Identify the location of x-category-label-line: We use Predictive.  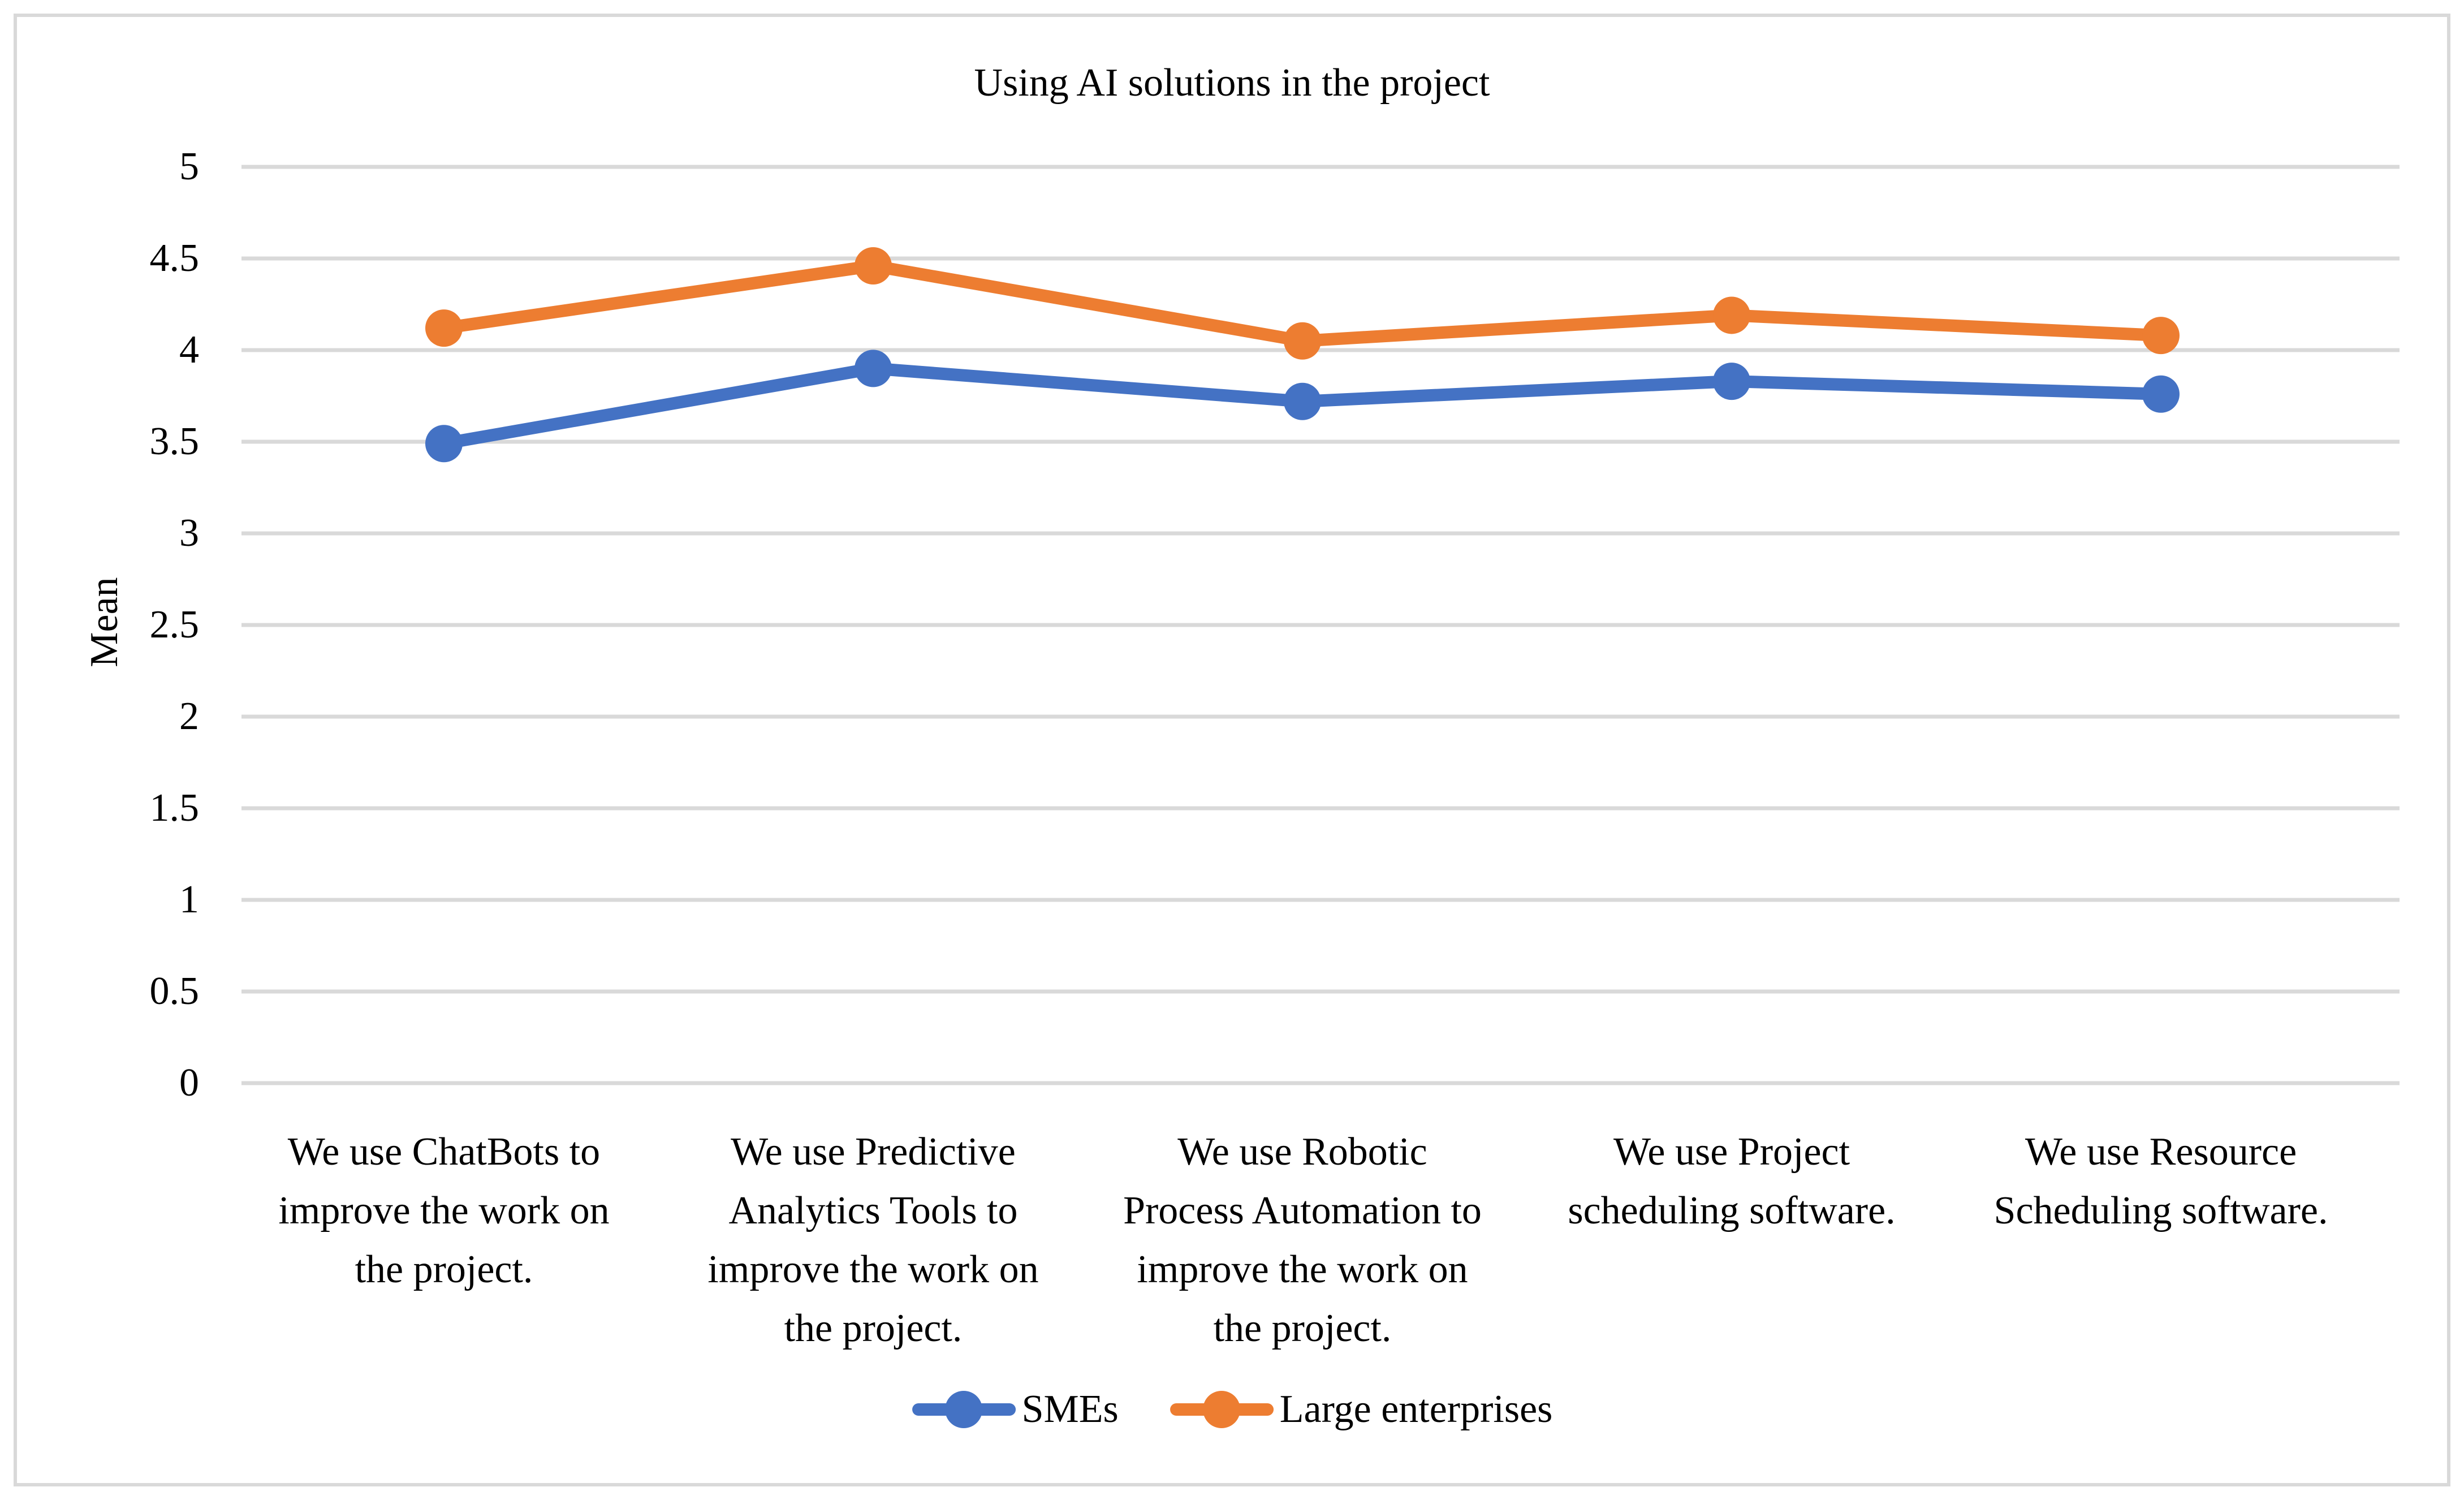
(874, 1152).